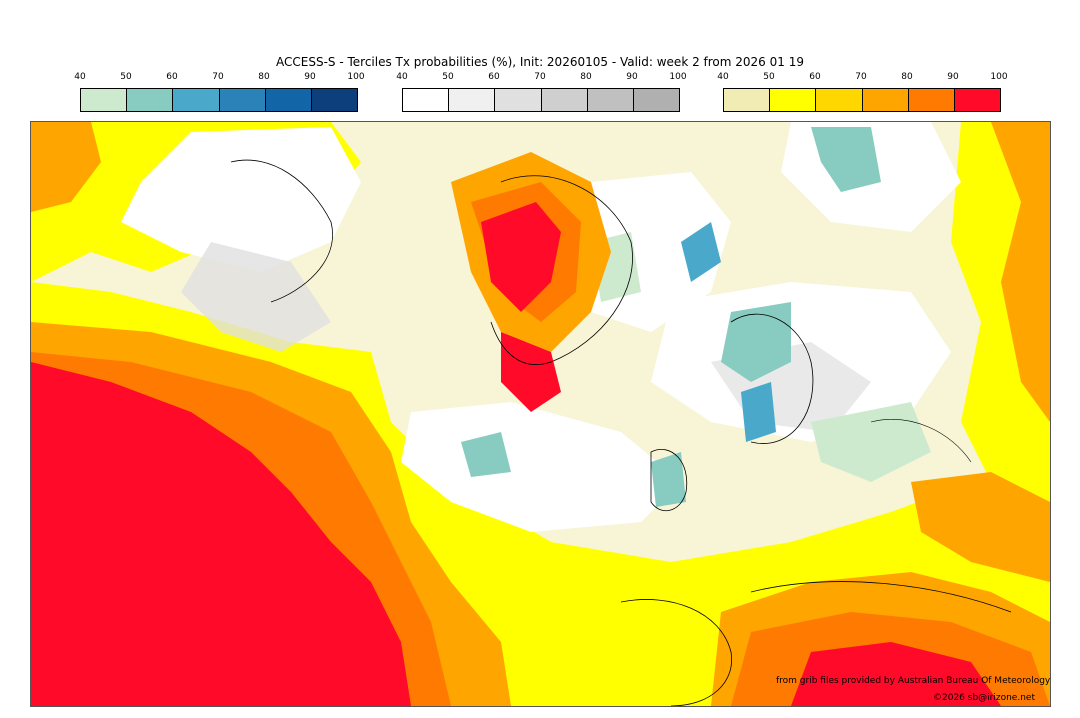 The width and height of the screenshot is (1080, 718). What do you see at coordinates (984, 698) in the screenshot?
I see `copyright-credit: ©2026 sb@irizone.net` at bounding box center [984, 698].